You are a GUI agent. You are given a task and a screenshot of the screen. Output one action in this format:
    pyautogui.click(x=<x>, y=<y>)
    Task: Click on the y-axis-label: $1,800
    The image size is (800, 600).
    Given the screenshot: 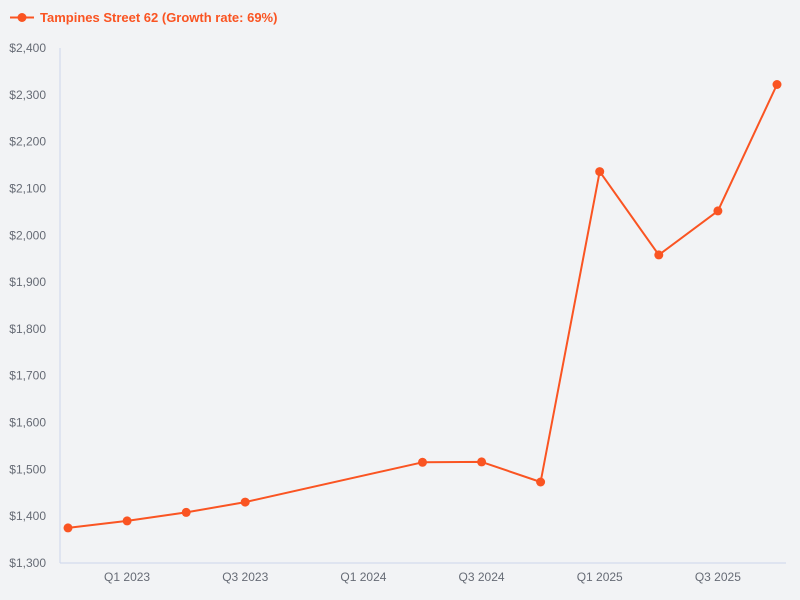 What is the action you would take?
    pyautogui.click(x=27, y=329)
    